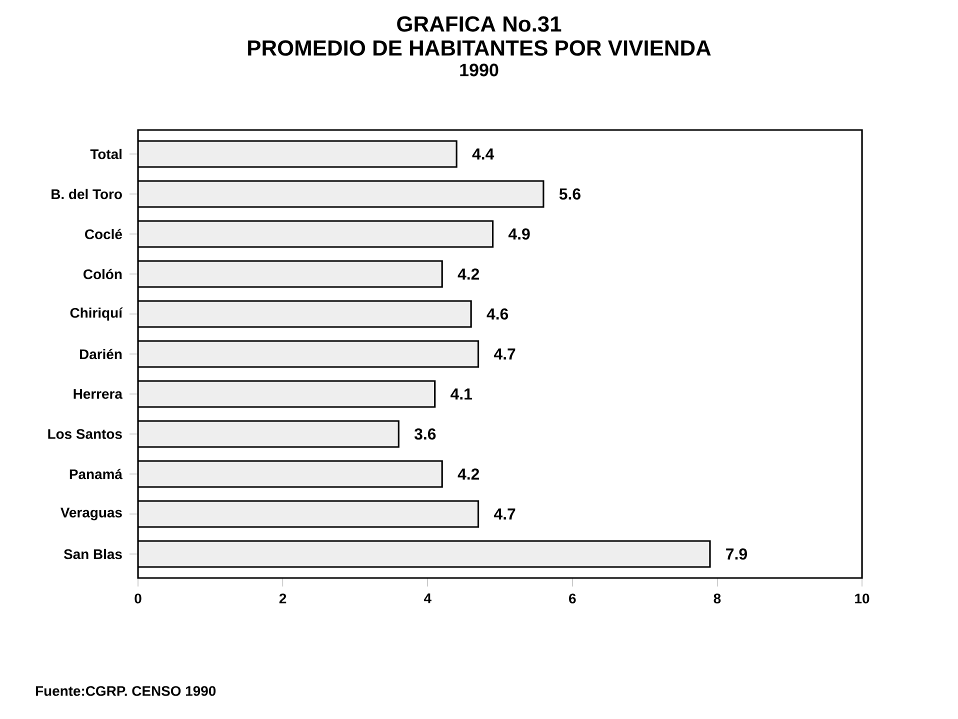 The image size is (958, 719). I want to click on data-label: 4.6, so click(497, 314).